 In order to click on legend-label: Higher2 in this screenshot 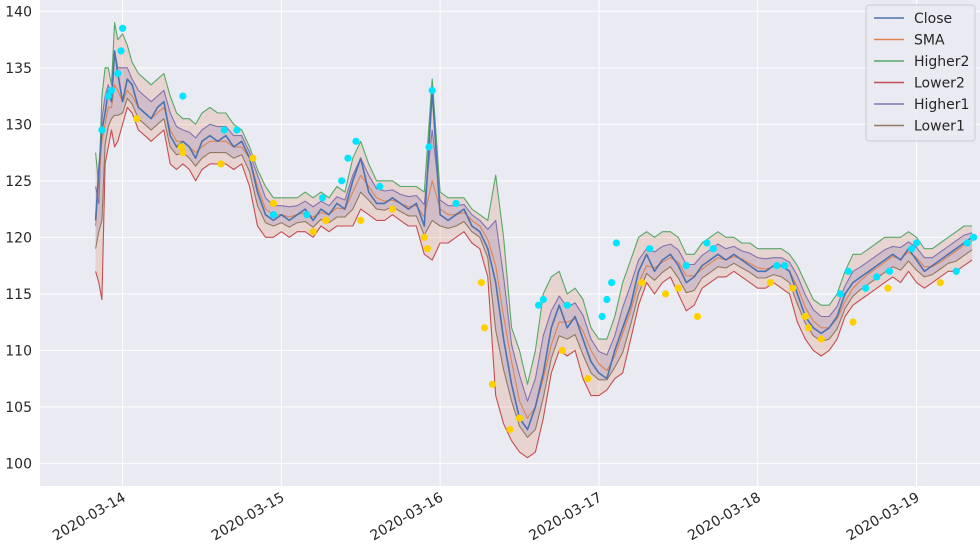, I will do `click(941, 62)`.